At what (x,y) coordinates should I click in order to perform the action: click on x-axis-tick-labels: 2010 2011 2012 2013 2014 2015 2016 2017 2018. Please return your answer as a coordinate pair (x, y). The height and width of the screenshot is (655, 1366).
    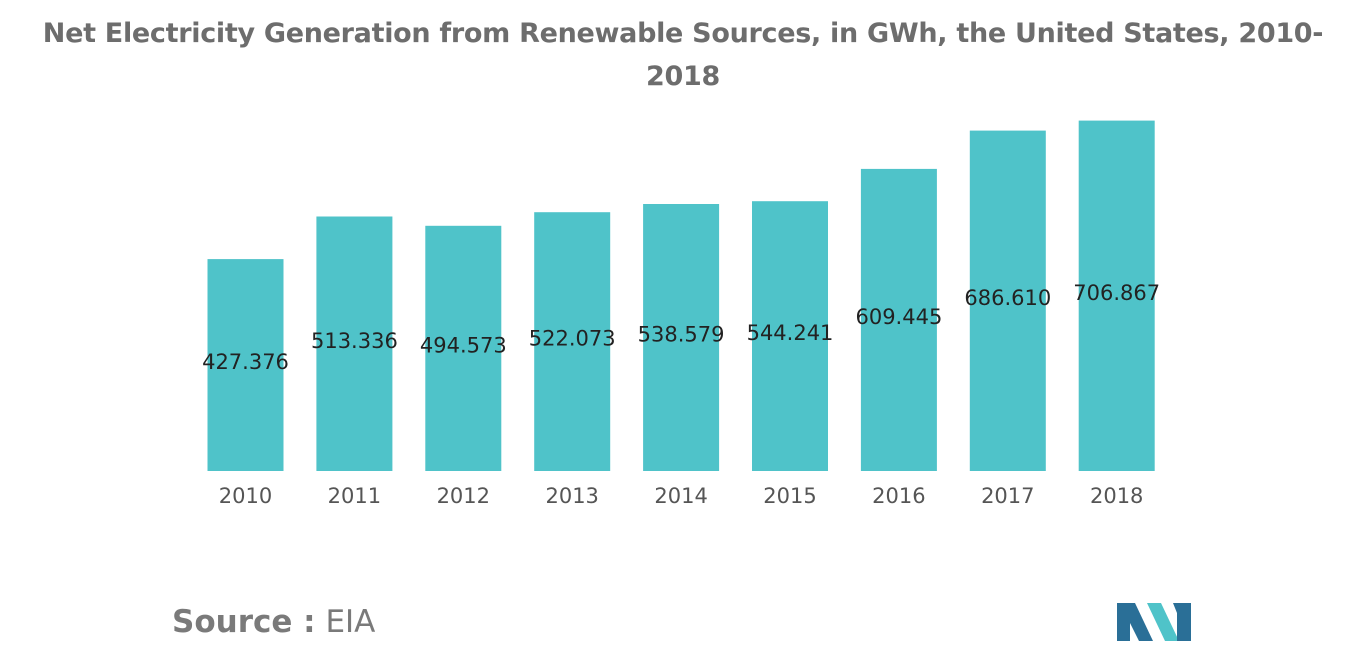
    Looking at the image, I should click on (681, 496).